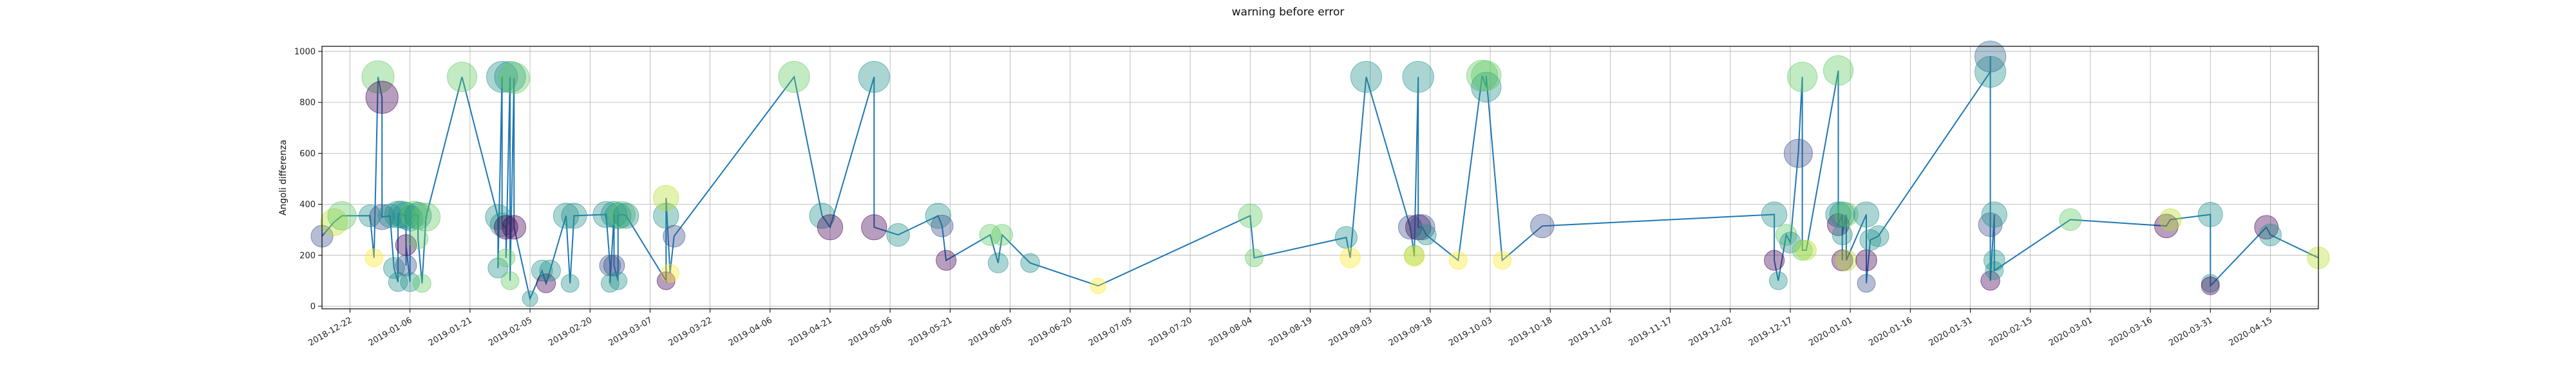 This screenshot has height=386, width=2576. I want to click on y-axis: 0 200 400 600 800 1000, so click(308, 179).